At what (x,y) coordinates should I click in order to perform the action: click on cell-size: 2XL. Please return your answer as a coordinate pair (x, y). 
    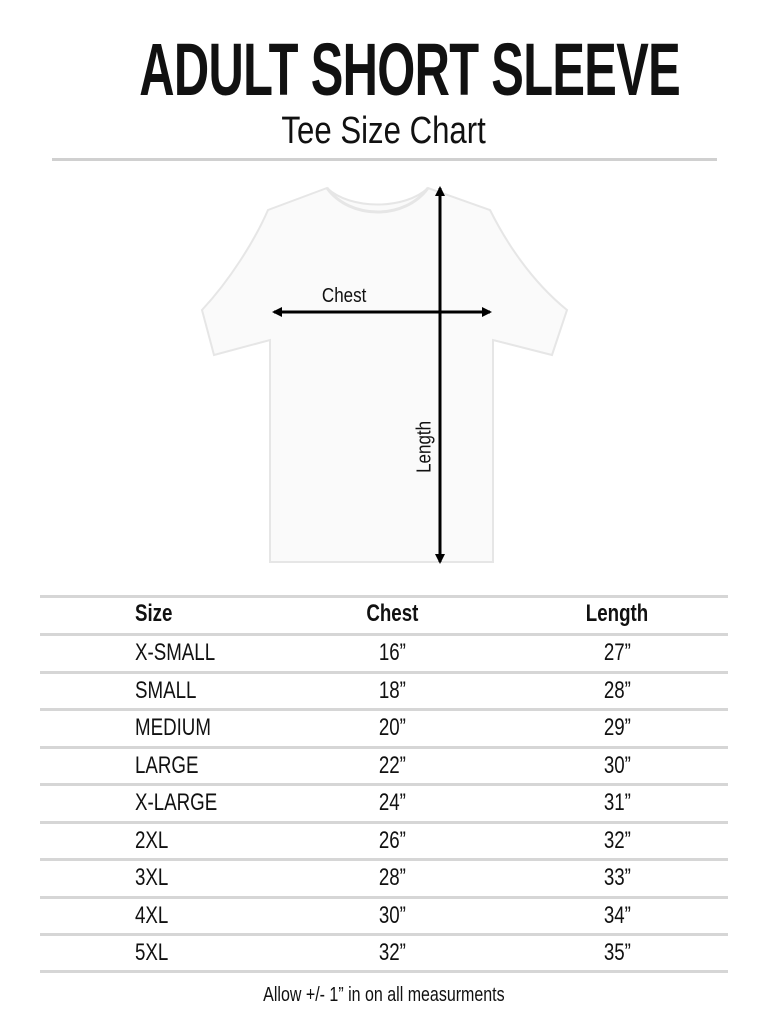
    Looking at the image, I should click on (156, 841).